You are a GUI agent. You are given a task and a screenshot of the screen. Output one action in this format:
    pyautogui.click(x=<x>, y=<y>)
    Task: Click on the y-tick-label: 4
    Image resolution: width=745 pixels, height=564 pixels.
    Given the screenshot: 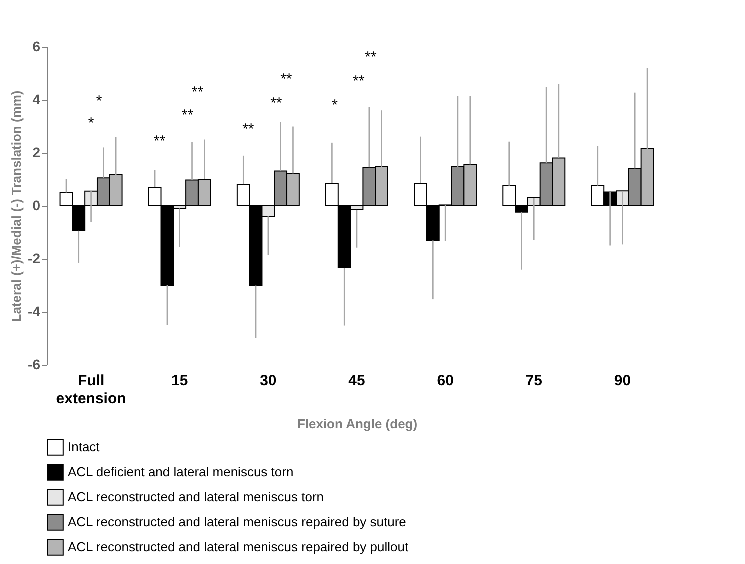 What is the action you would take?
    pyautogui.click(x=36, y=100)
    